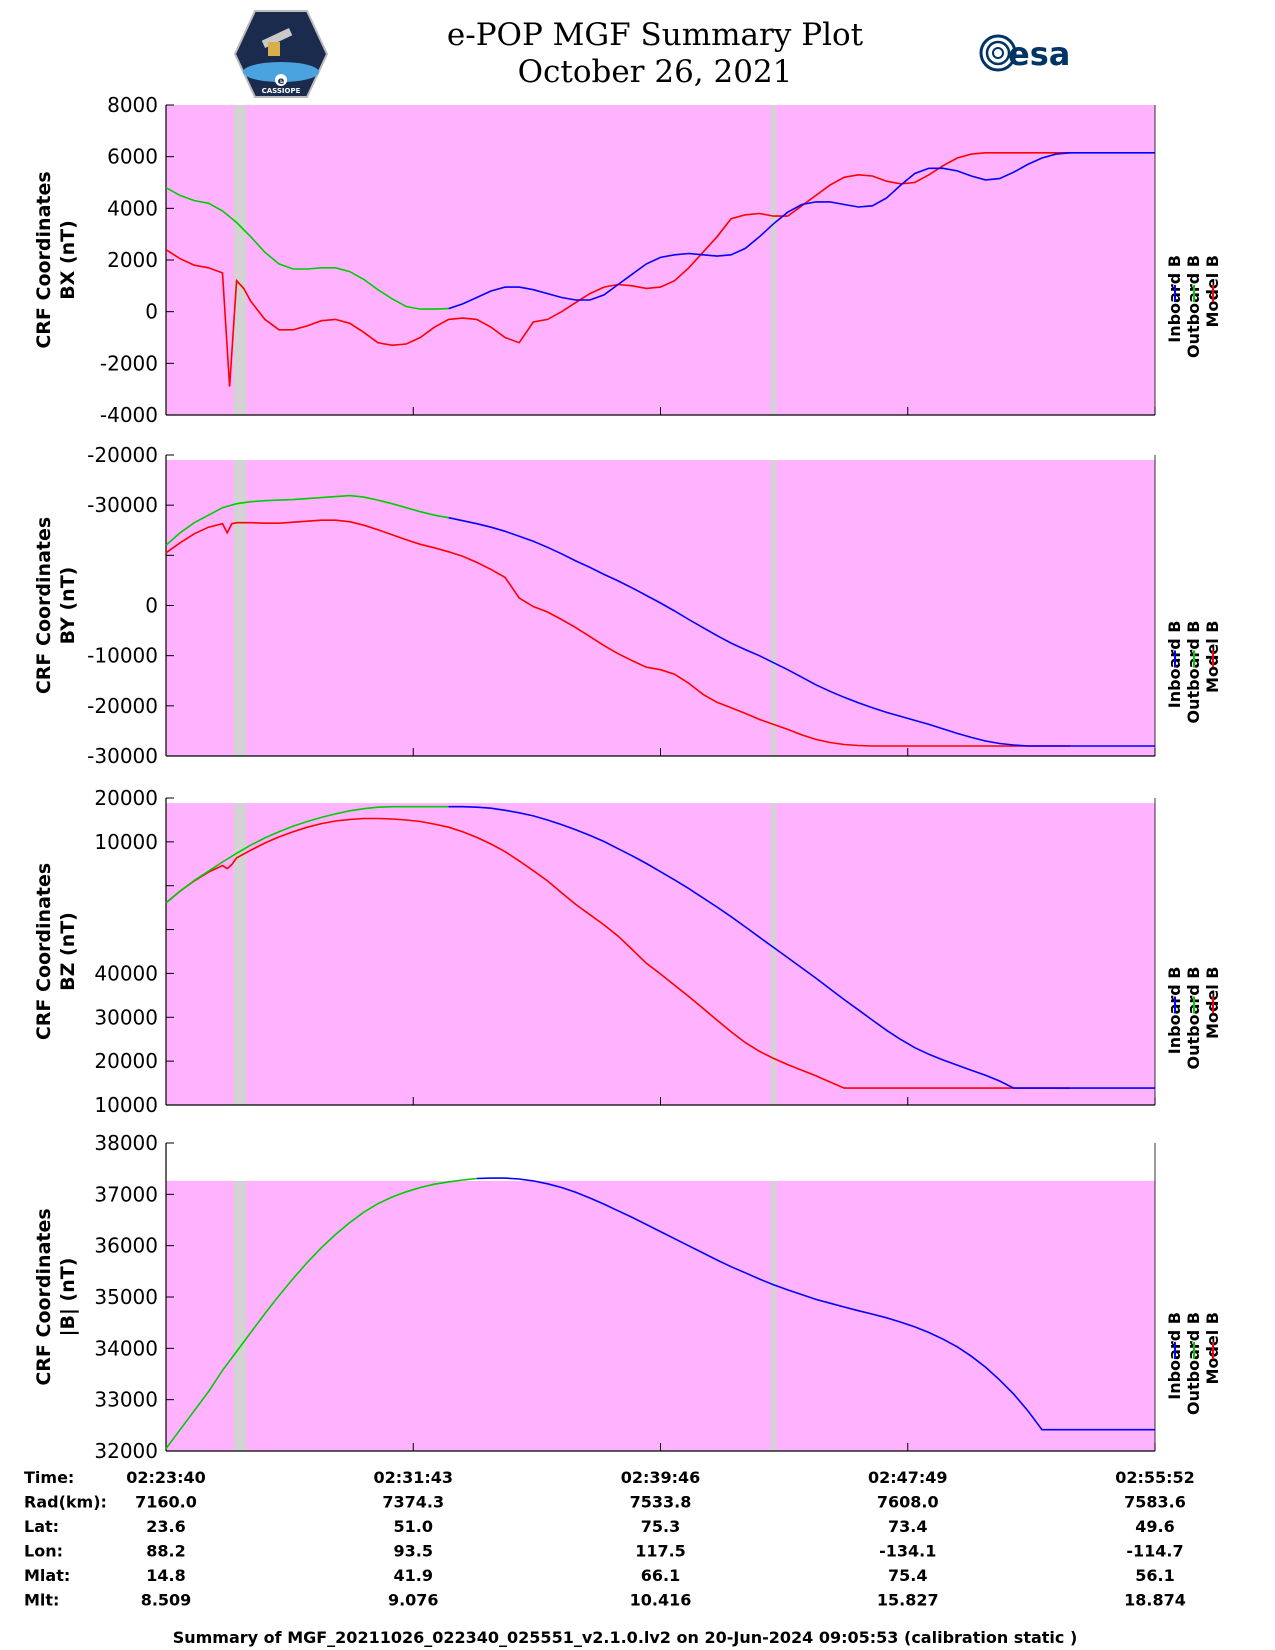 Image resolution: width=1275 pixels, height=1650 pixels. What do you see at coordinates (660, 1551) in the screenshot?
I see `table-cell: 117.5` at bounding box center [660, 1551].